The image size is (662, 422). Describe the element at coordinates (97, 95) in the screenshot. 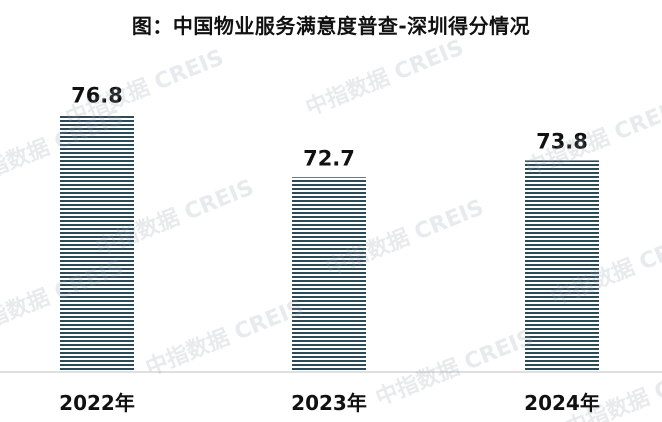

I see `value-label-2022年: 76.8` at that location.